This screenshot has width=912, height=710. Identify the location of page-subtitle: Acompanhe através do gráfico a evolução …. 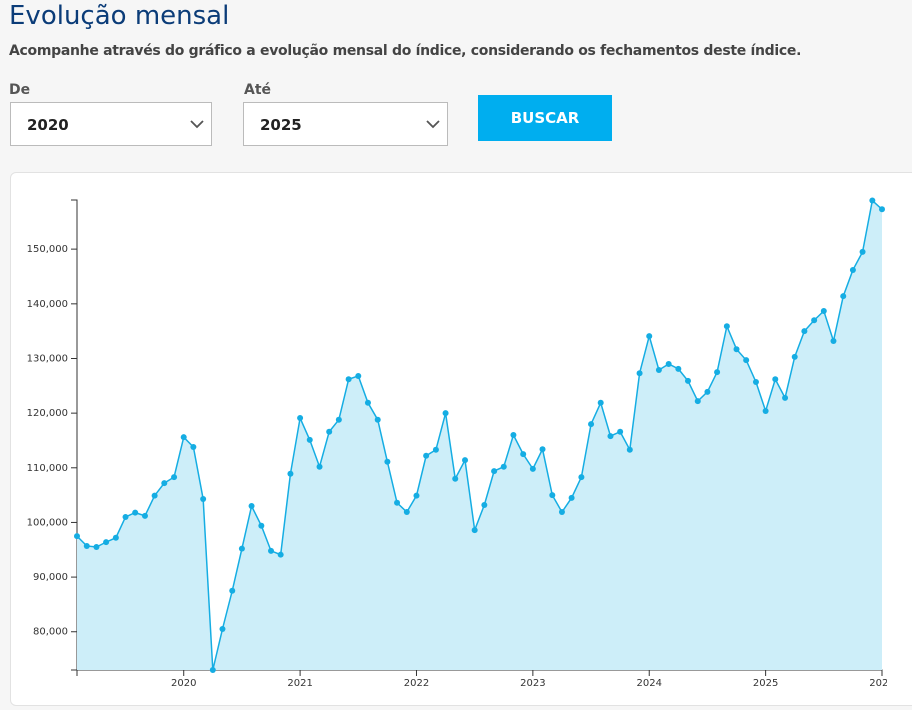
(405, 51).